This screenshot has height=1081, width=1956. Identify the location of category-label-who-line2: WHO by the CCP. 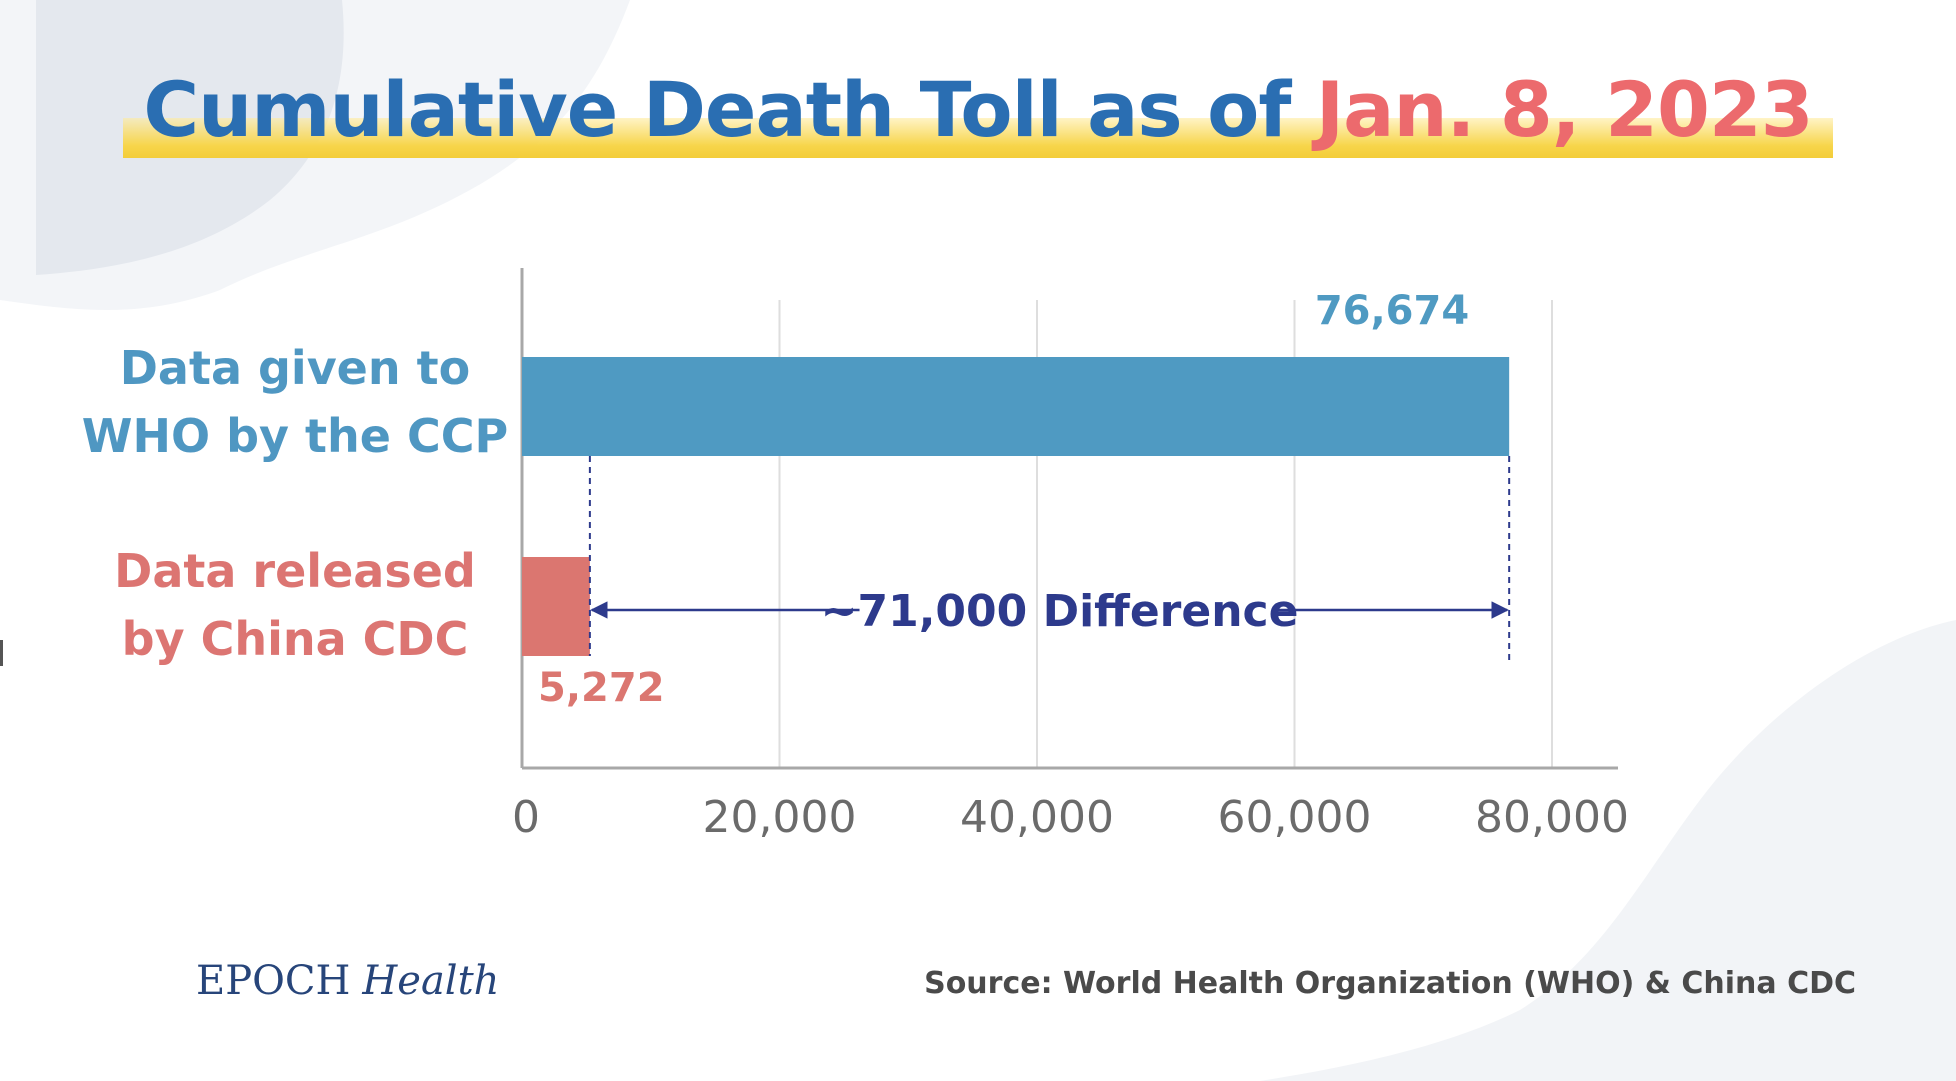
(295, 436).